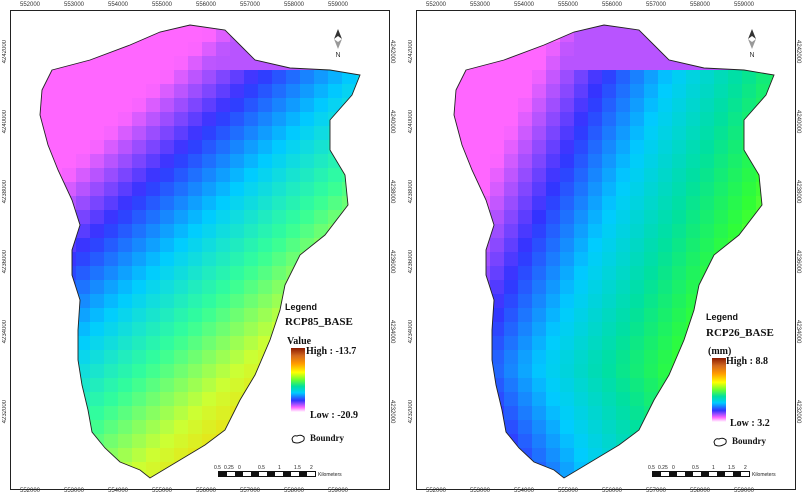 The width and height of the screenshot is (805, 495). Describe the element at coordinates (747, 361) in the screenshot. I see `legend-high-label: High : 8.8` at that location.